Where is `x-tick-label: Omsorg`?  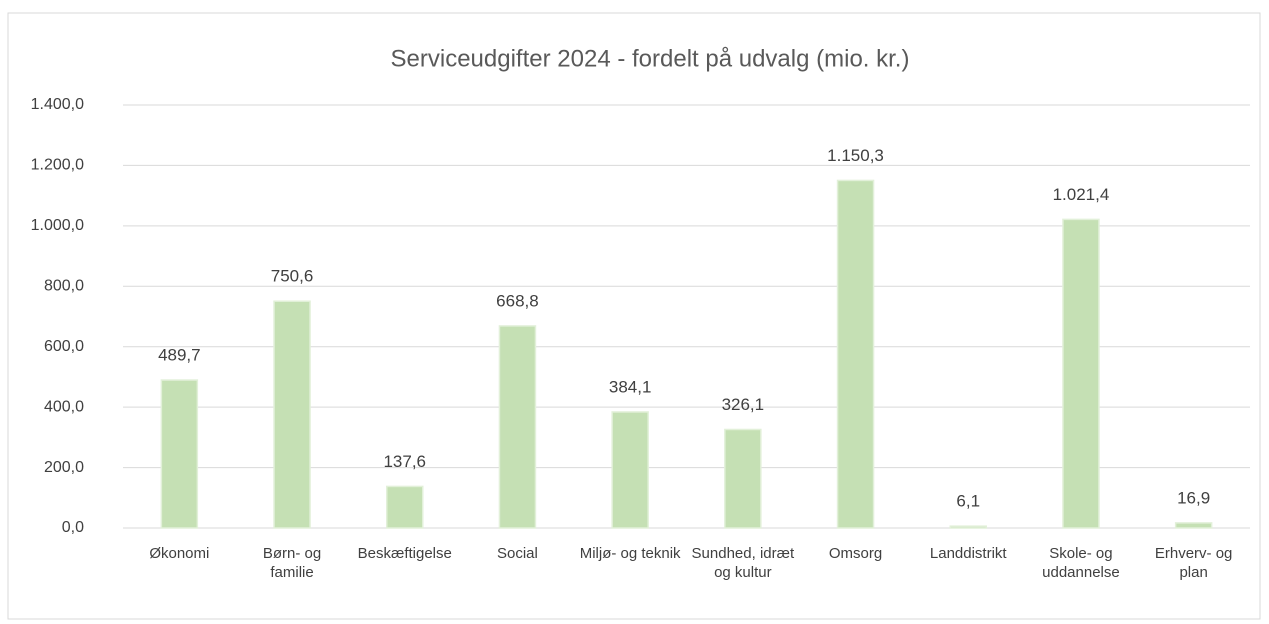 x-tick-label: Omsorg is located at coordinates (855, 553).